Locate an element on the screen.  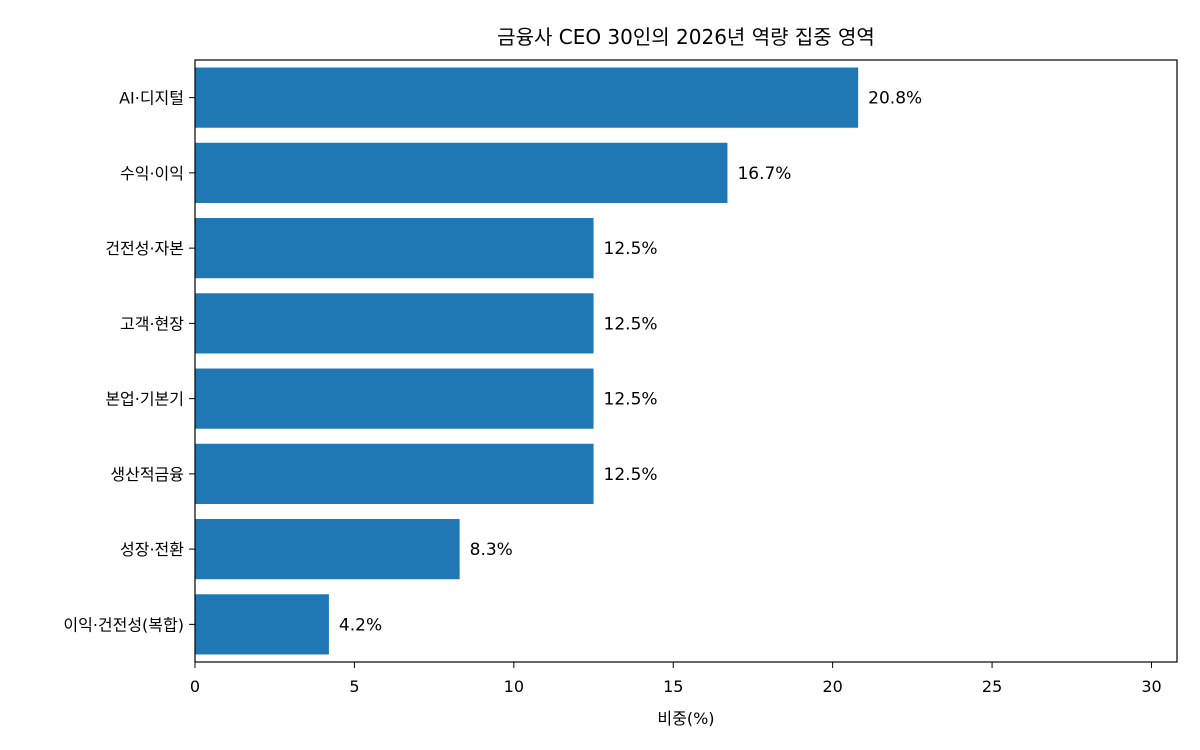
bar-value-label: 16.7% is located at coordinates (764, 174).